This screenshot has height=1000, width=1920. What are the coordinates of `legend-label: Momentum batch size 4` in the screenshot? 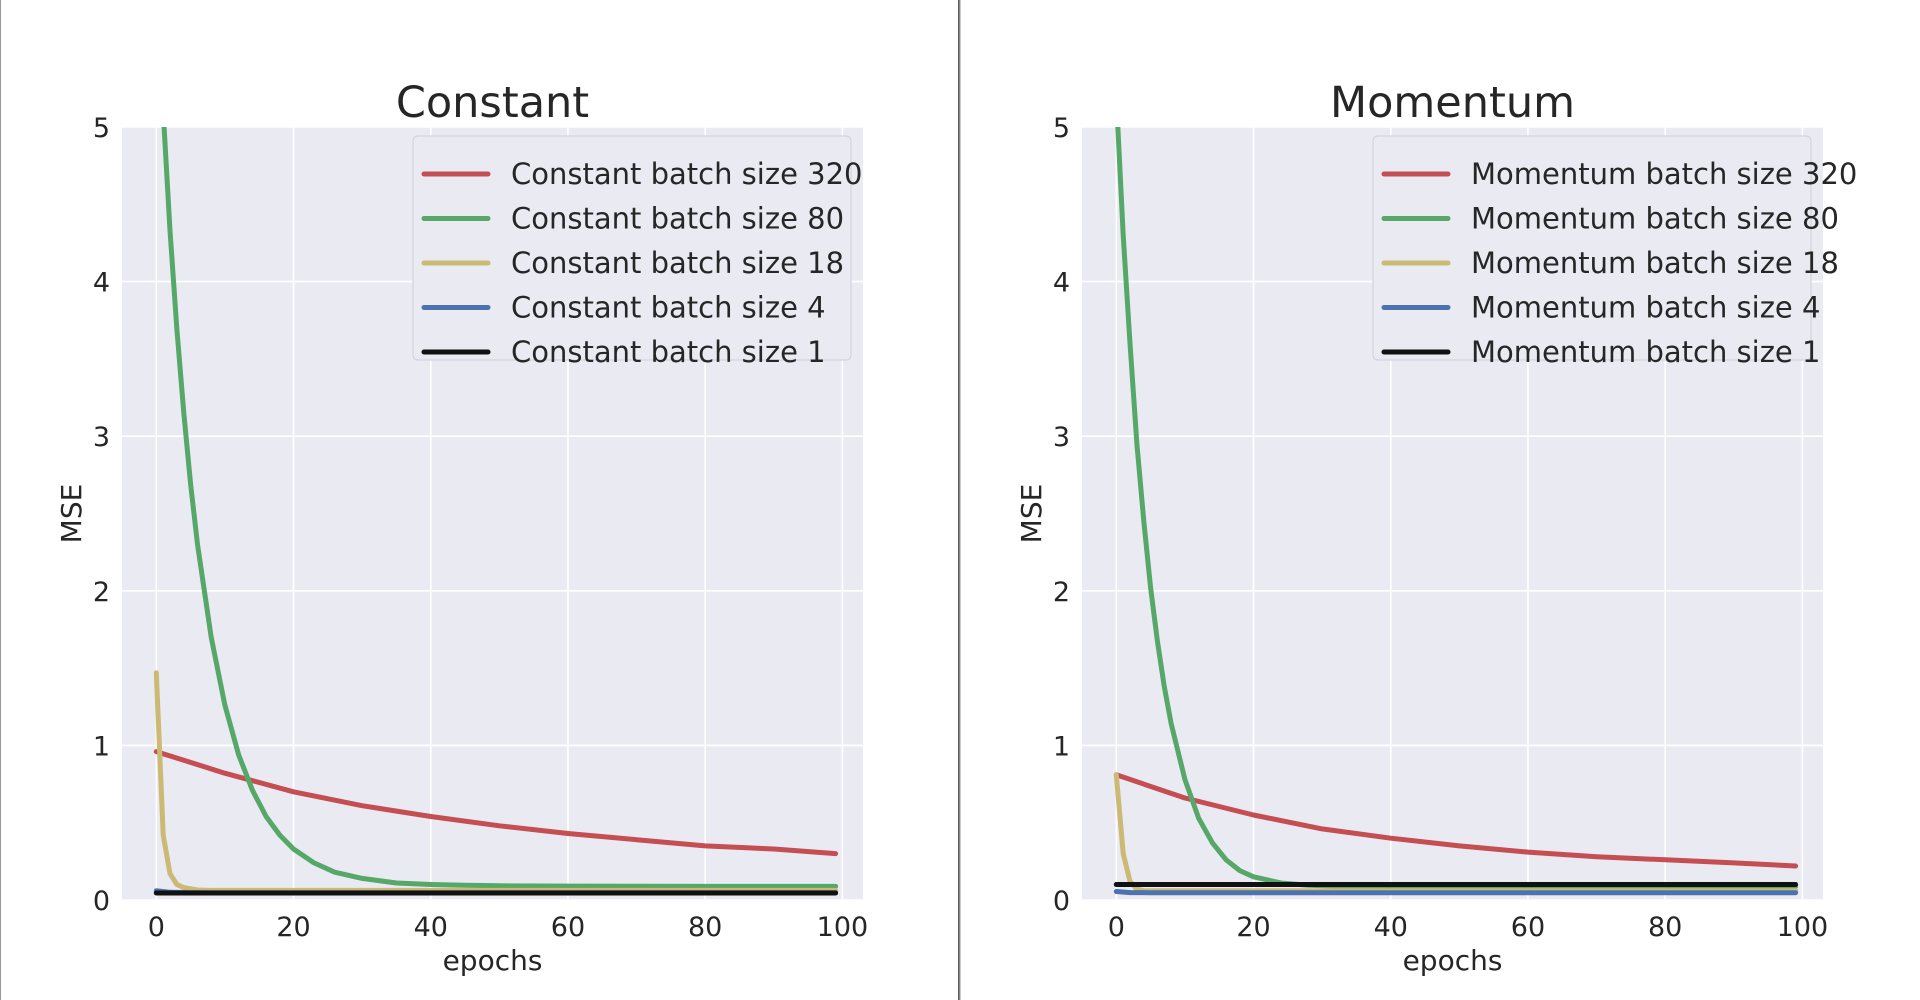 It's located at (1645, 308).